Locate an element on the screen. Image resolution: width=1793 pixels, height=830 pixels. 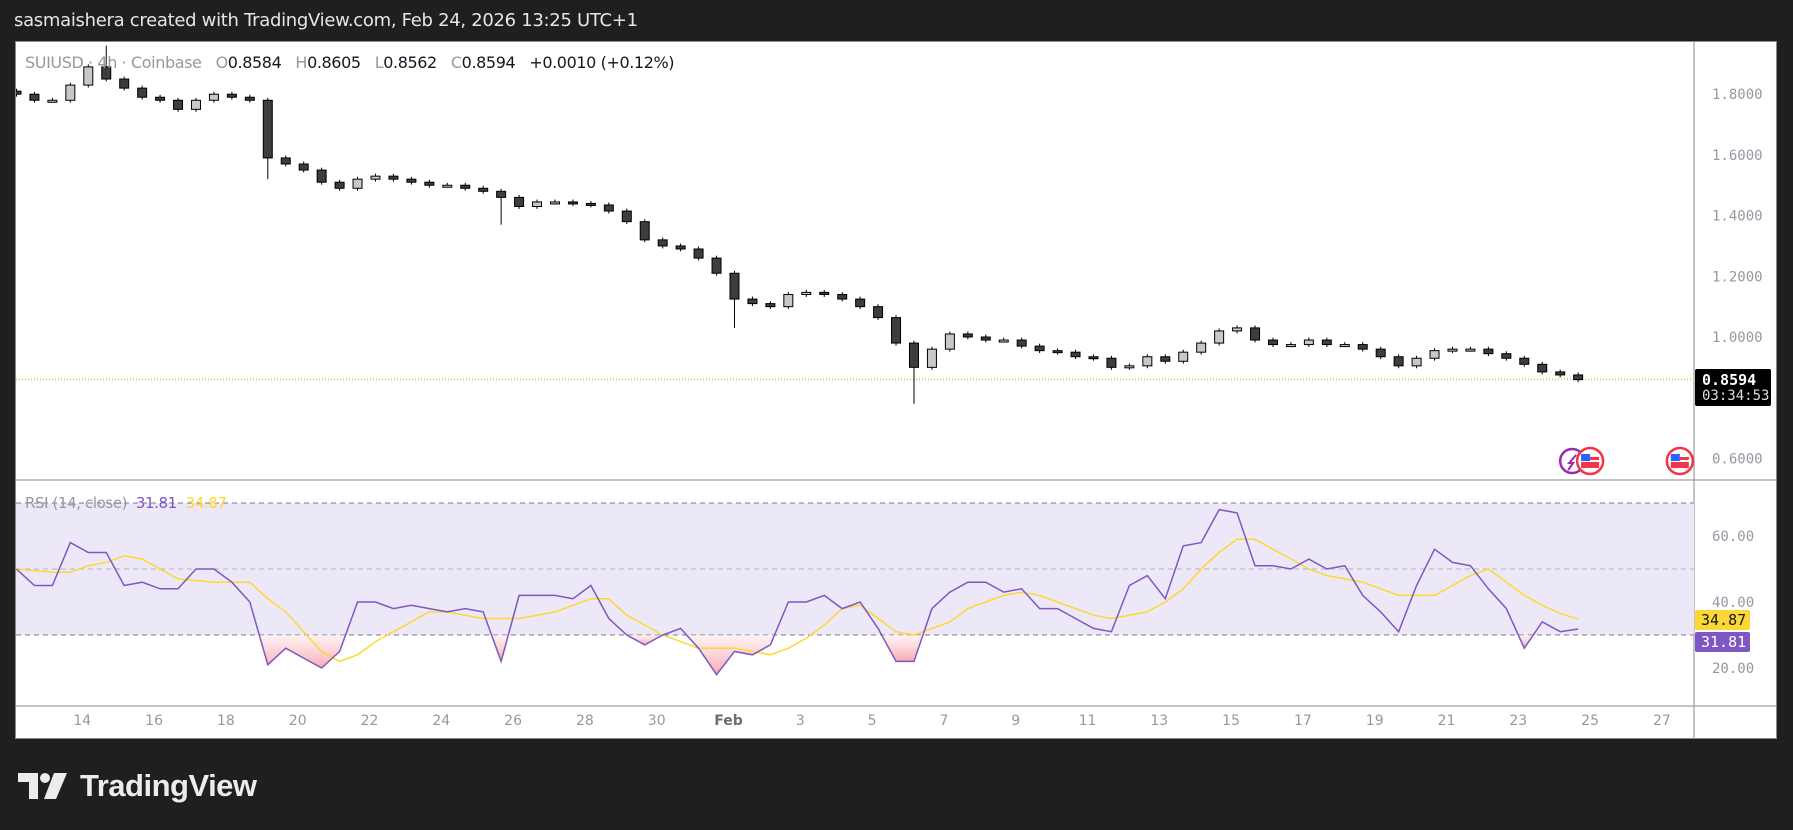
rsi-axis: 60.00 40.00 20.00 is located at coordinates (1733, 603).